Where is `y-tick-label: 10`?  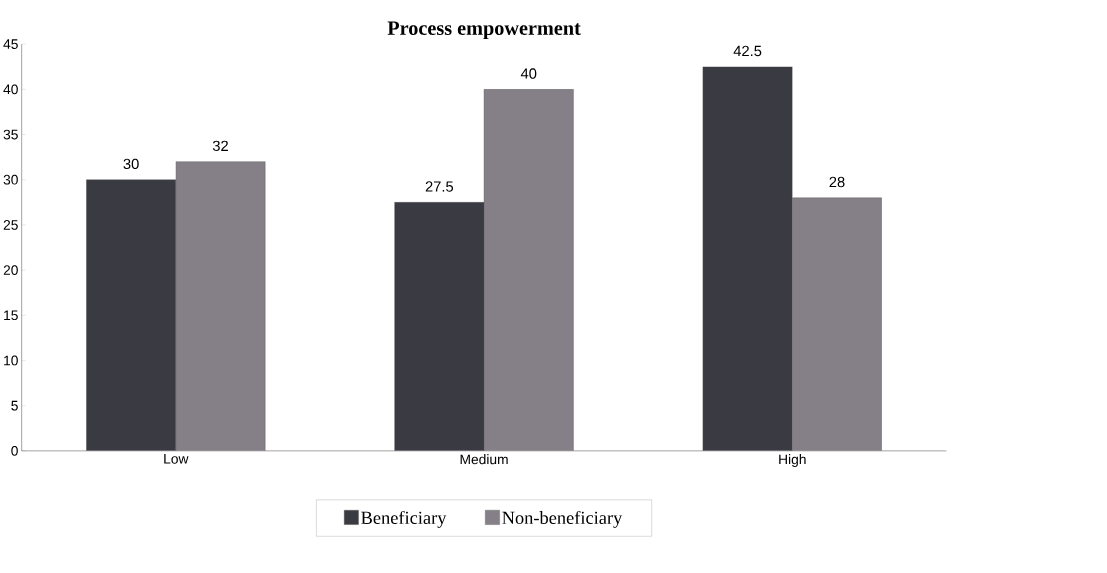
y-tick-label: 10 is located at coordinates (11, 360).